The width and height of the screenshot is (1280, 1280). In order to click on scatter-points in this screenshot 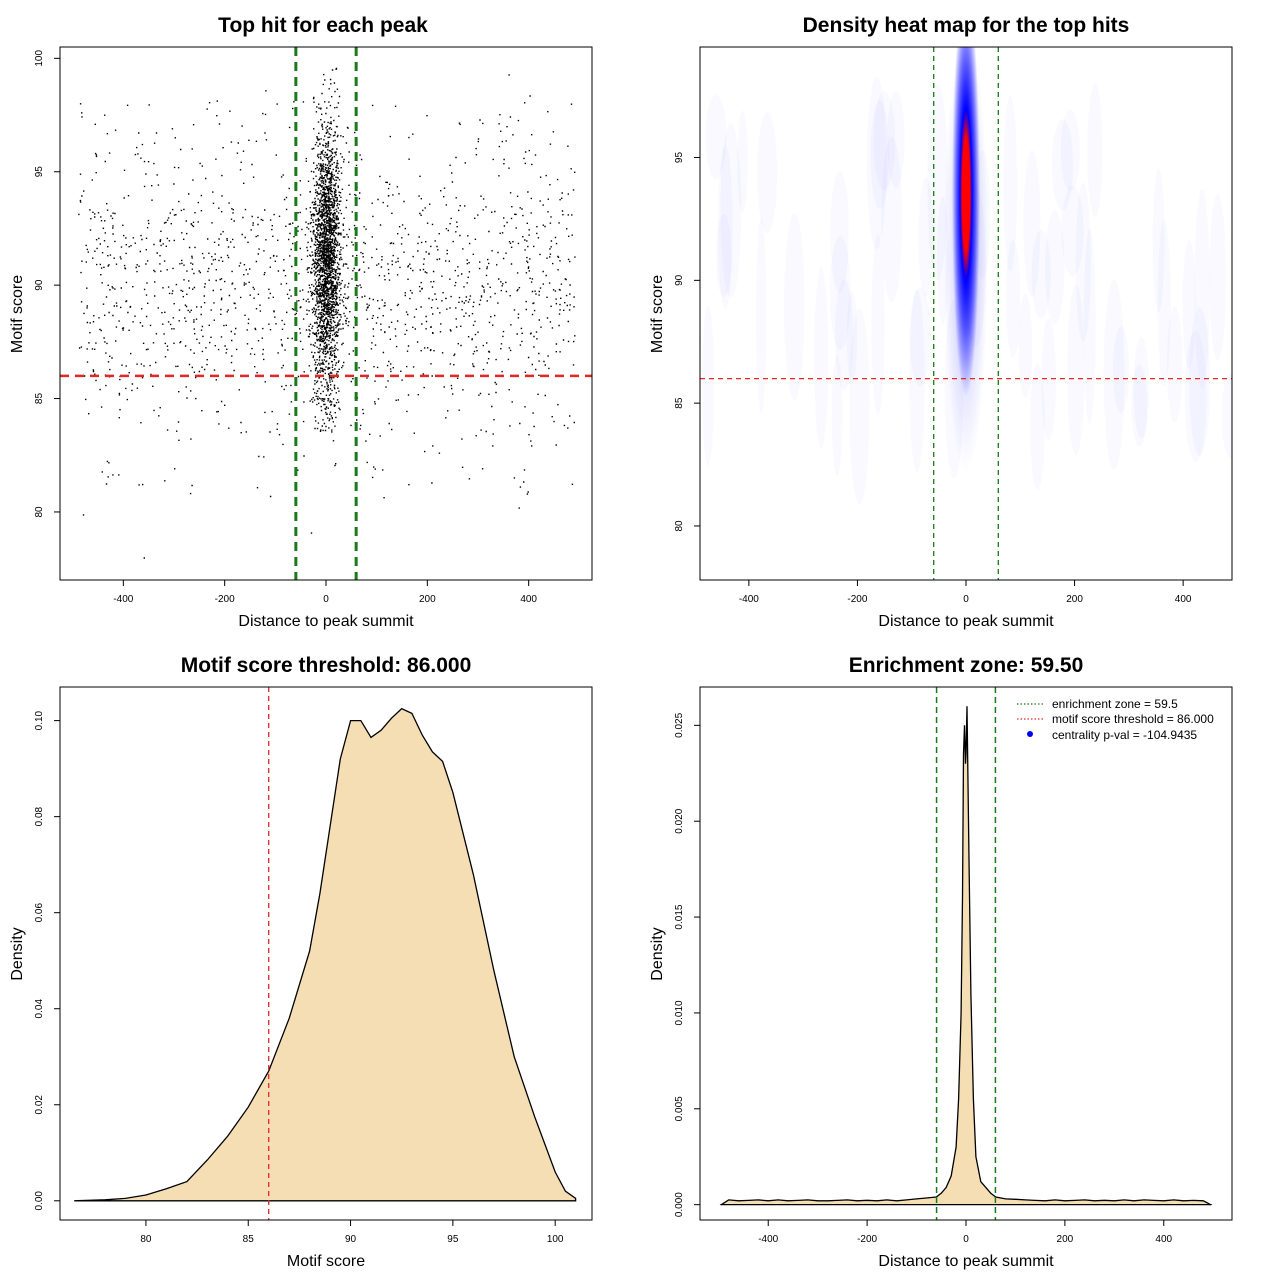, I will do `click(327, 313)`.